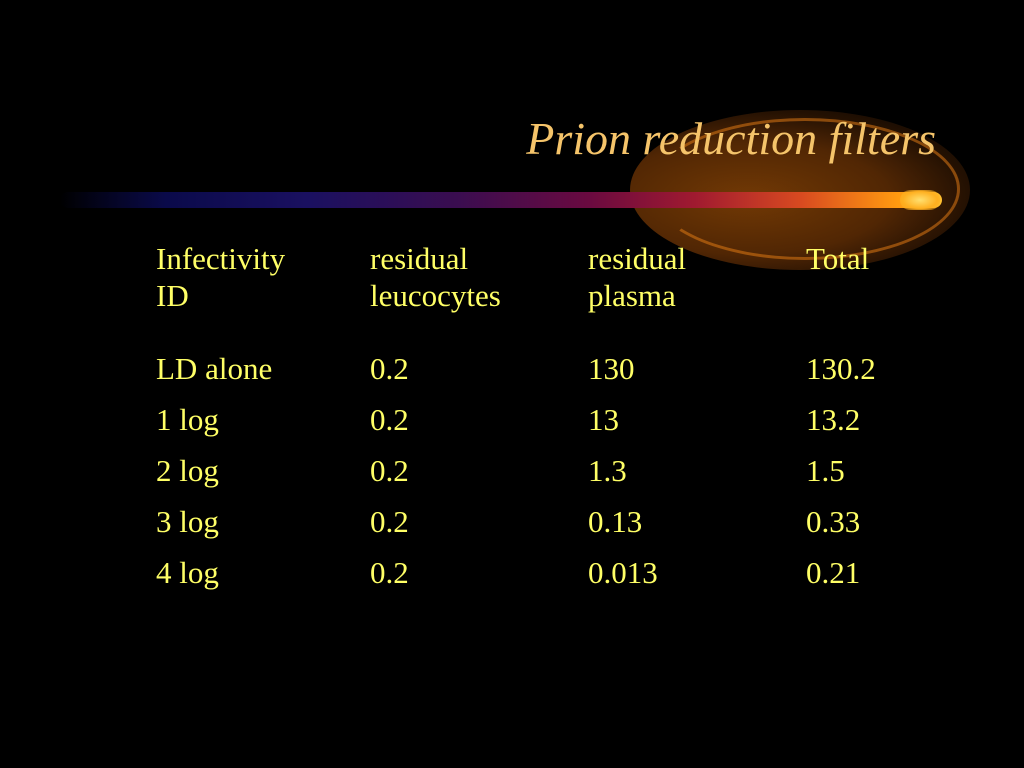 This screenshot has height=768, width=1024. Describe the element at coordinates (731, 138) in the screenshot. I see `slide-title: Prion reduction filters` at that location.